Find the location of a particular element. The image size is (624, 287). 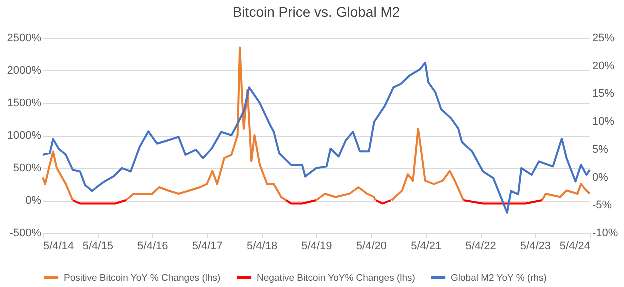

y2-tick-label: 5% is located at coordinates (600, 150).